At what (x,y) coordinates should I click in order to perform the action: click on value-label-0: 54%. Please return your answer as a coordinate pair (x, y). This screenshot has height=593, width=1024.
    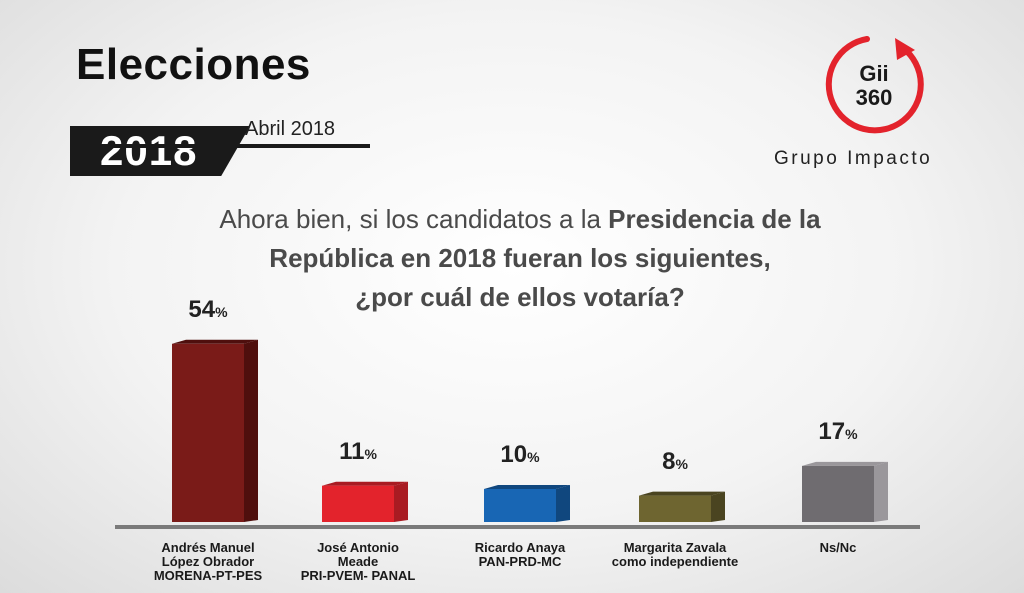
    Looking at the image, I should click on (208, 310).